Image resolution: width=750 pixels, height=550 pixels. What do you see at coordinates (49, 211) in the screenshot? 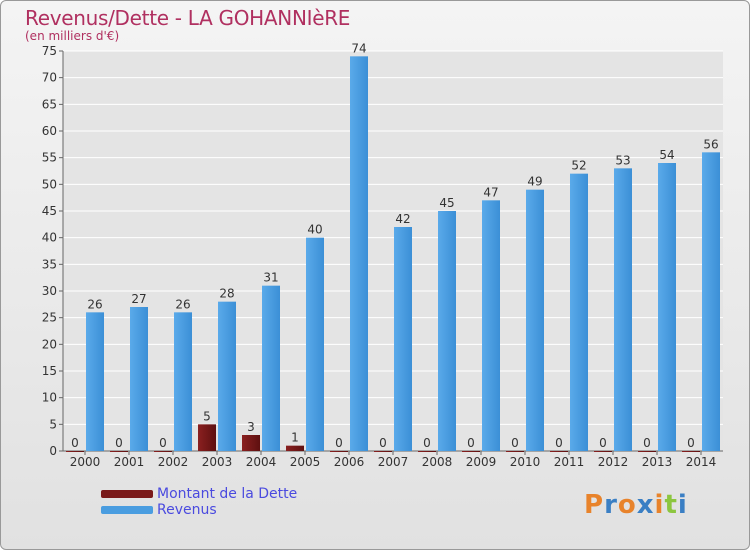
I see `y-tick-label: 45` at bounding box center [49, 211].